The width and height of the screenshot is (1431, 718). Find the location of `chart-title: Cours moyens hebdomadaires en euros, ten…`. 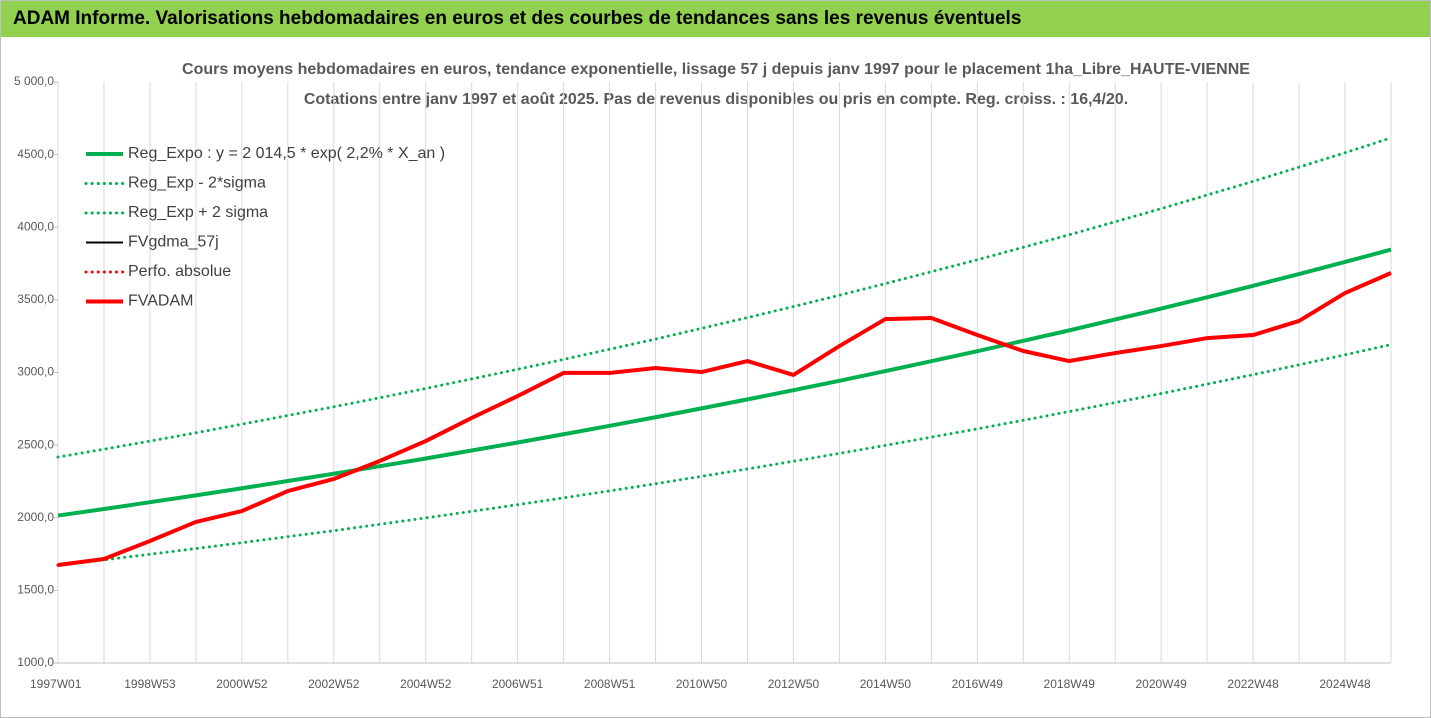

chart-title: Cours moyens hebdomadaires en euros, ten… is located at coordinates (716, 69).